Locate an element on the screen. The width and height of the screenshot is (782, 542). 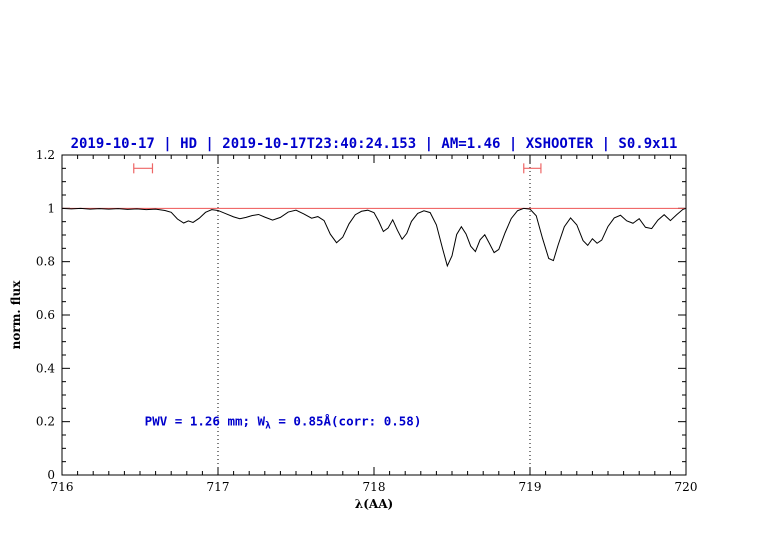
y-tick-label: 1 is located at coordinates (51, 208).